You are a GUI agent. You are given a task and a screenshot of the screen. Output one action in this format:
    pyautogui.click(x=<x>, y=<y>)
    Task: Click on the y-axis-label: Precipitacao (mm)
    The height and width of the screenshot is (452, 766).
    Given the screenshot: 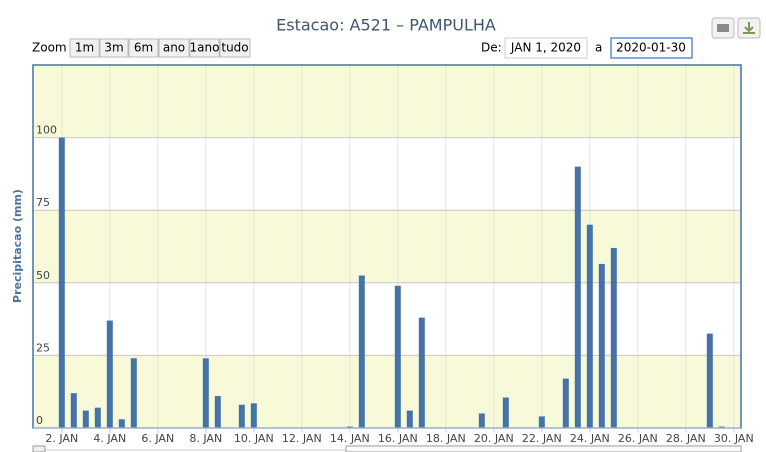 What is the action you would take?
    pyautogui.click(x=17, y=246)
    